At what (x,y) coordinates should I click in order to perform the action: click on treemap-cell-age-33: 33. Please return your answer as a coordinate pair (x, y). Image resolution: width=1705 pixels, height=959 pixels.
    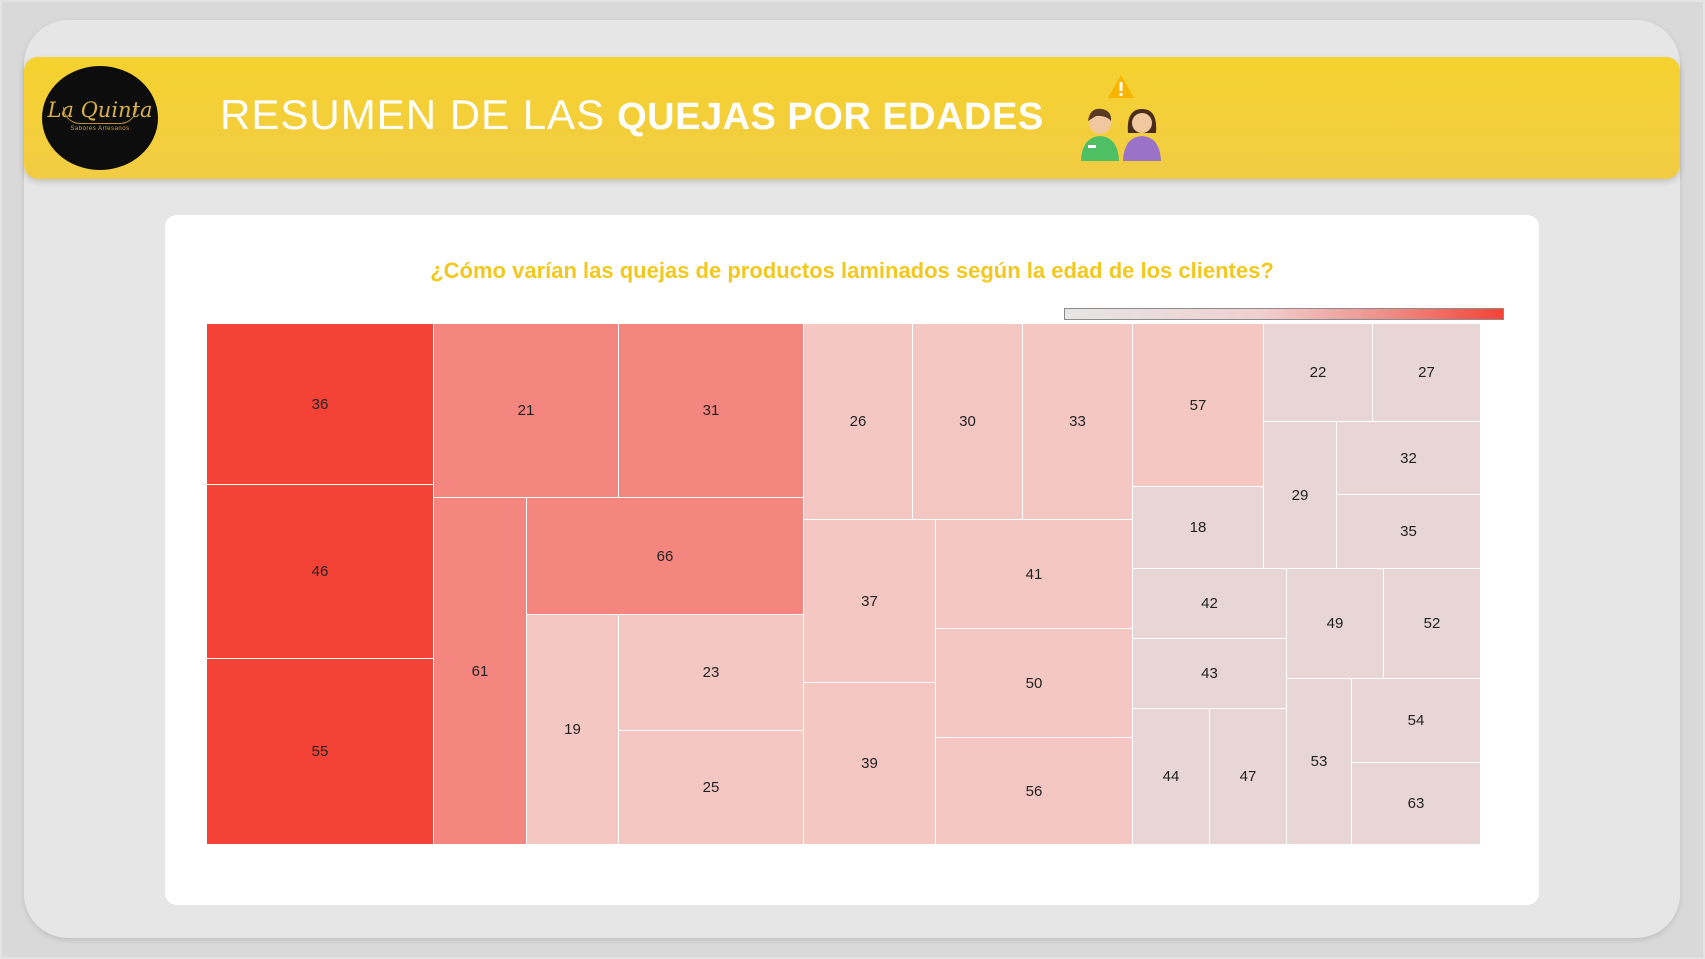
    Looking at the image, I should click on (1078, 422).